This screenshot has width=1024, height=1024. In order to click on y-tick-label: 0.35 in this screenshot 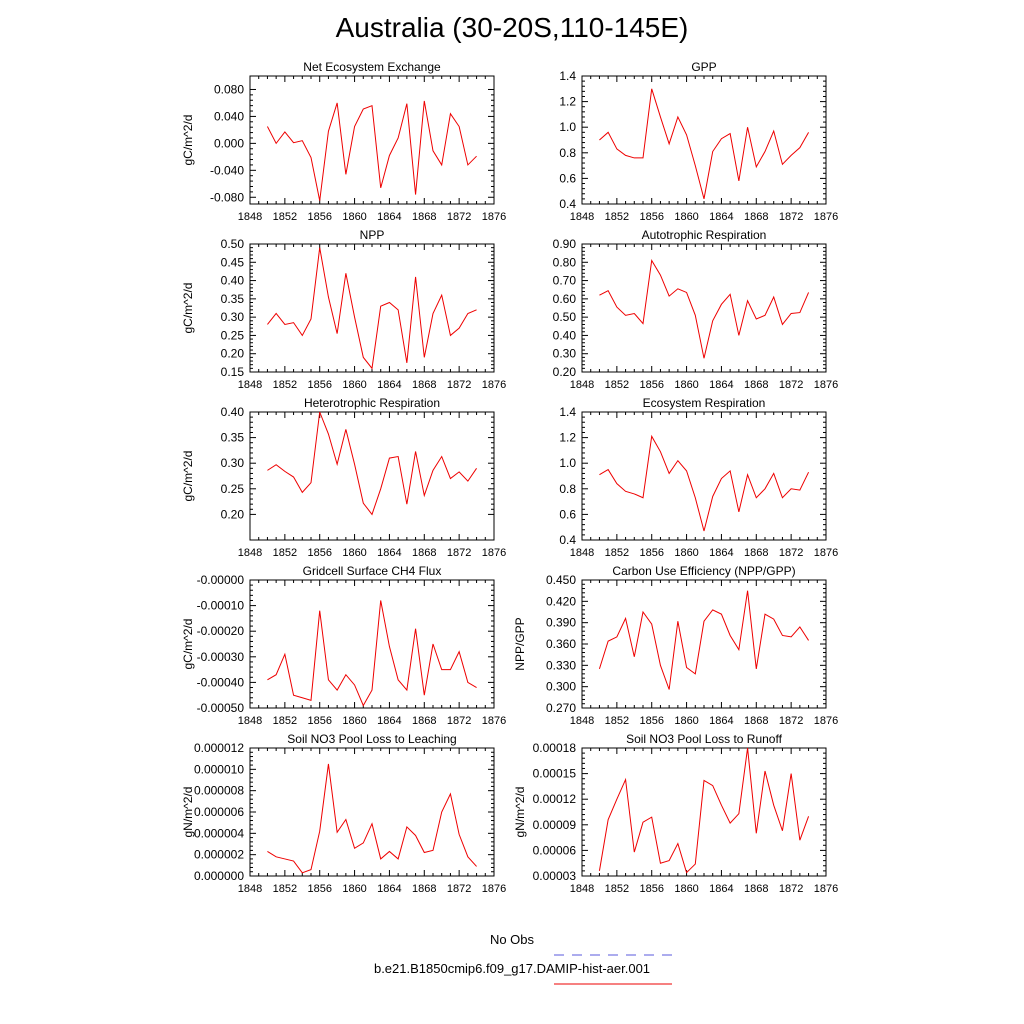, I will do `click(233, 438)`.